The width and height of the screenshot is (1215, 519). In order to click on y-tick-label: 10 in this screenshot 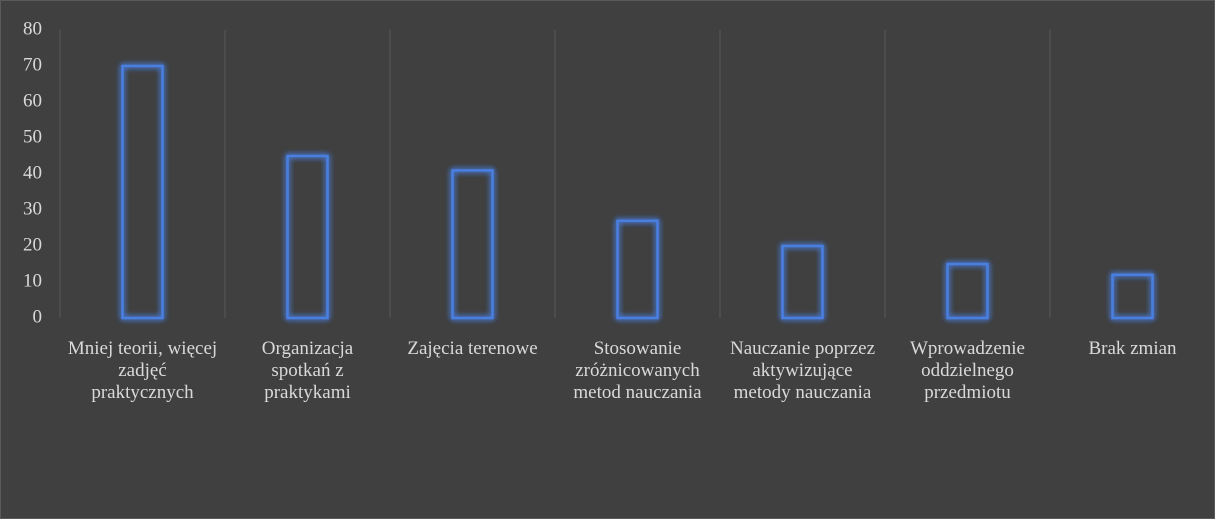, I will do `click(32, 280)`.